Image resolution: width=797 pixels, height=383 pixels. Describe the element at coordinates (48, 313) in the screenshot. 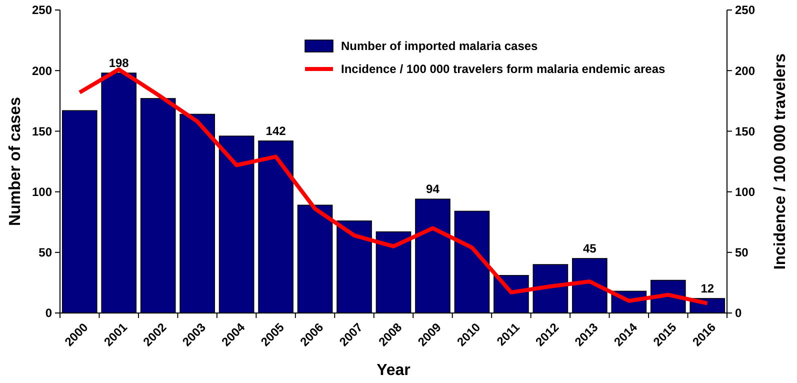

I see `y-tick-label: 0` at that location.